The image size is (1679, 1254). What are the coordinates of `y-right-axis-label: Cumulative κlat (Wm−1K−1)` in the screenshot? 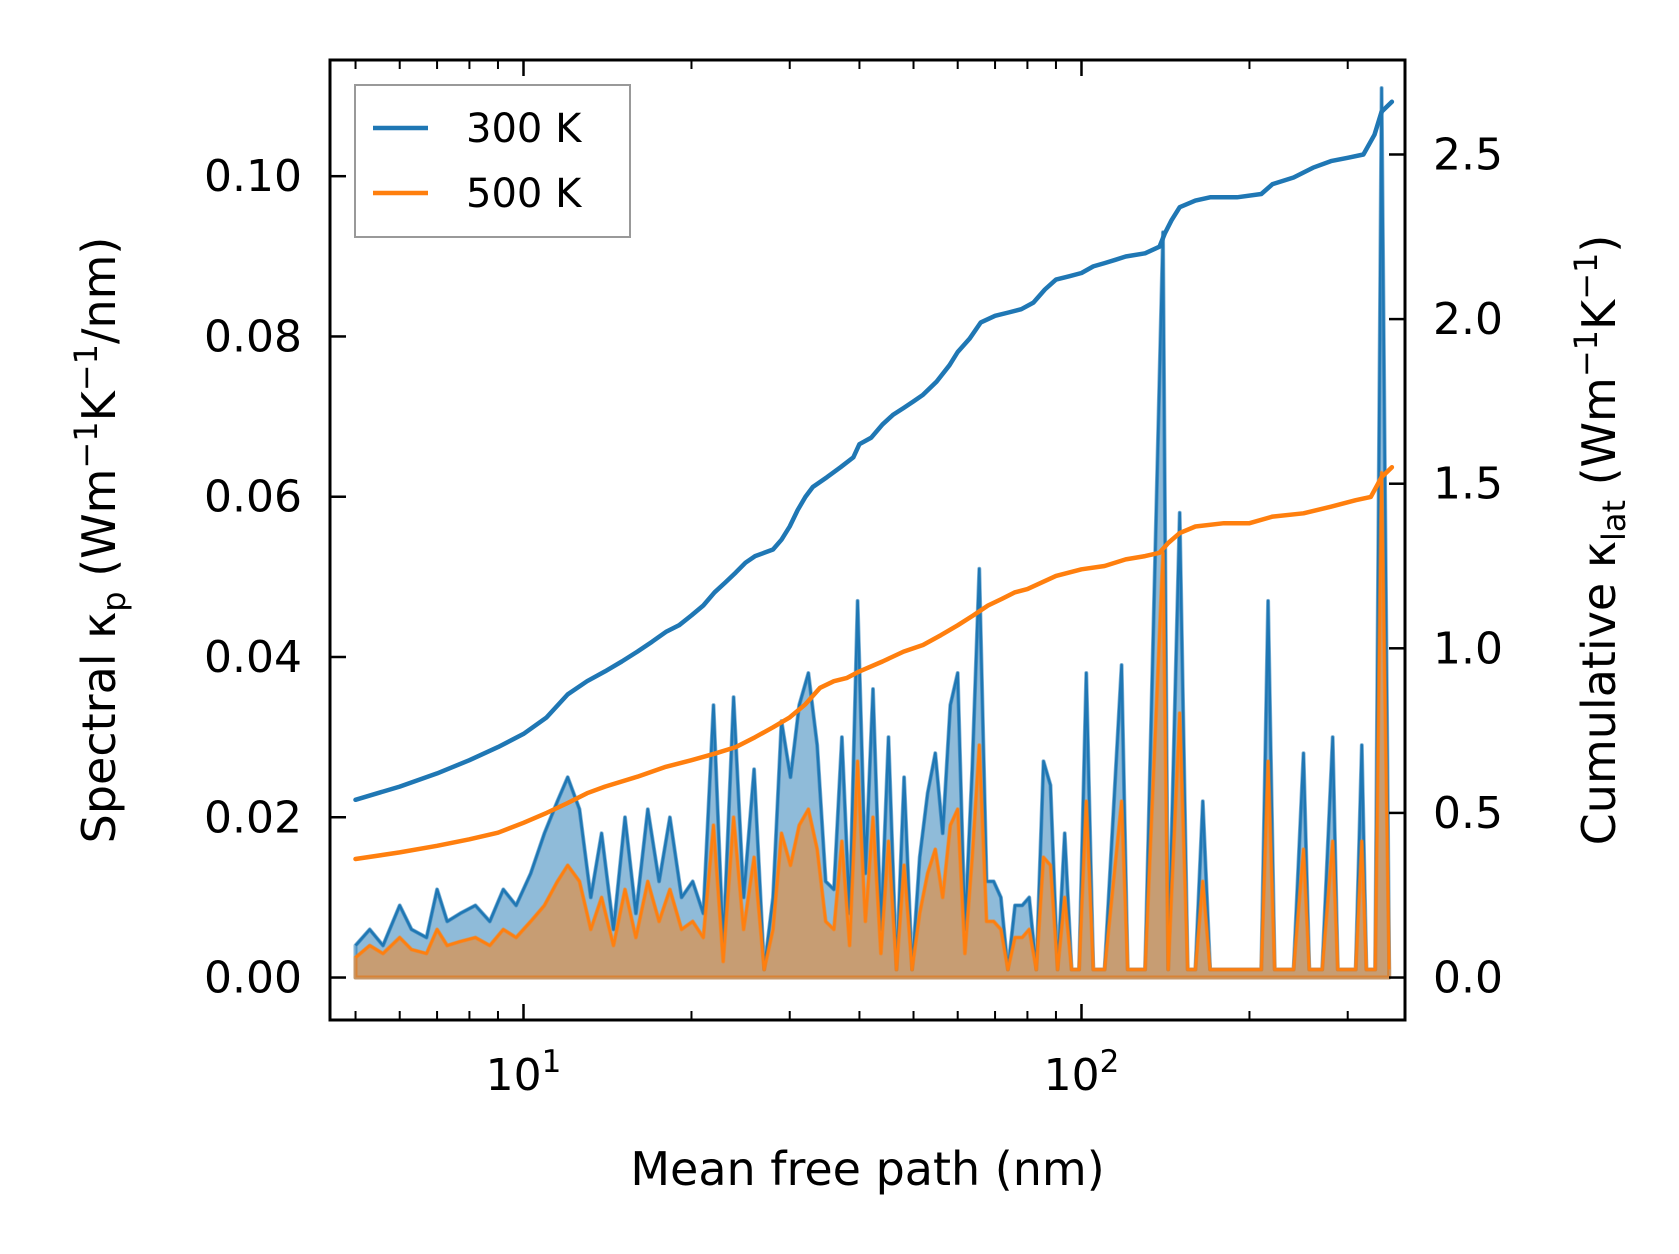 It's located at (1600, 540).